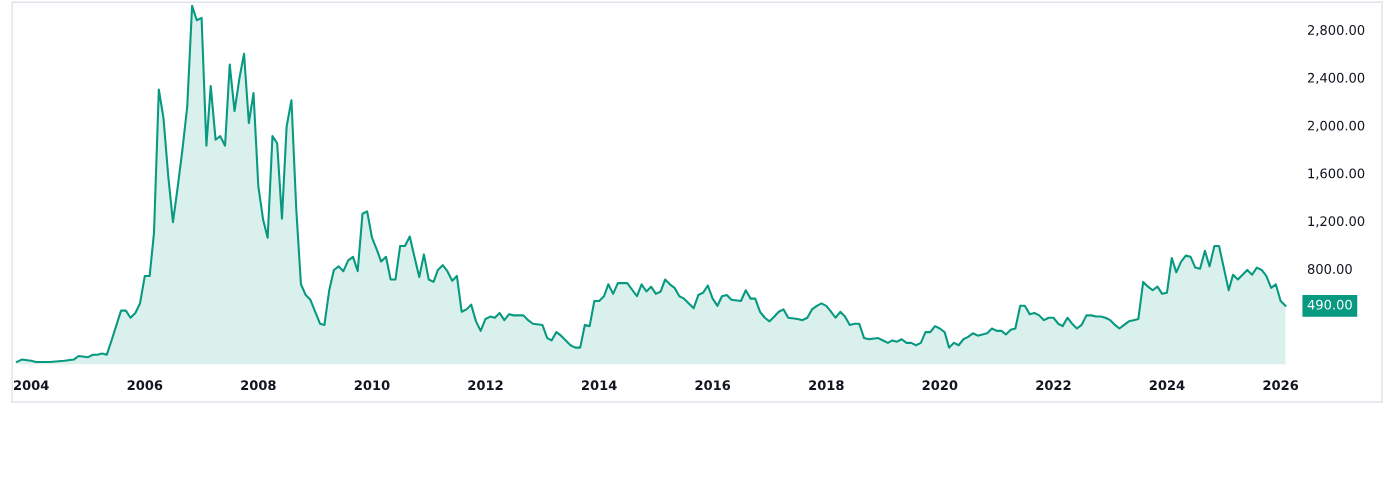  I want to click on x-tick-label: 2004, so click(31, 385).